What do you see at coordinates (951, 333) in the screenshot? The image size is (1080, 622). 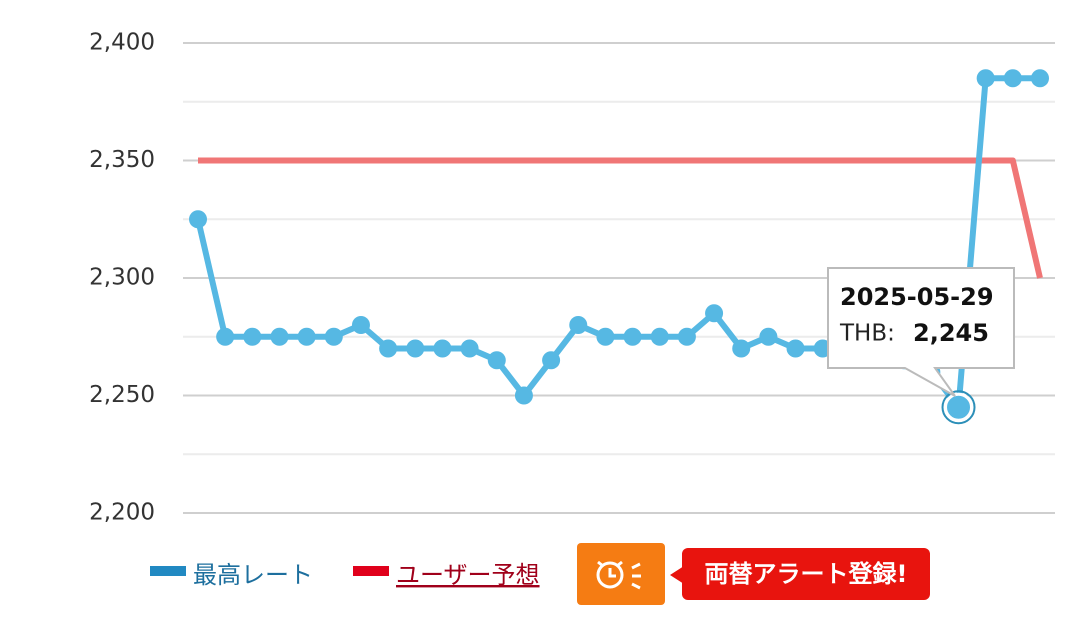 I see `tooltip-value: 2,245` at bounding box center [951, 333].